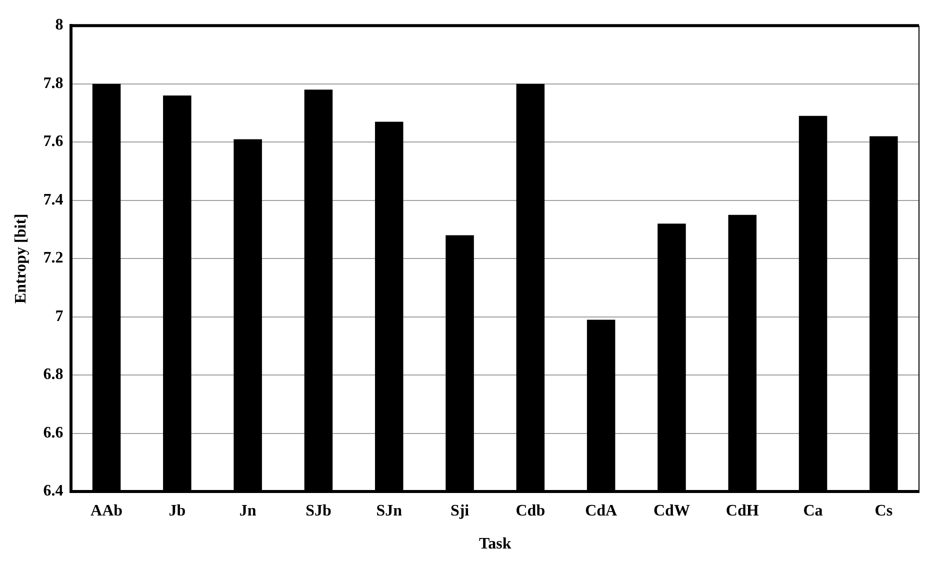  Describe the element at coordinates (59, 316) in the screenshot. I see `y-tick-label: 7` at that location.